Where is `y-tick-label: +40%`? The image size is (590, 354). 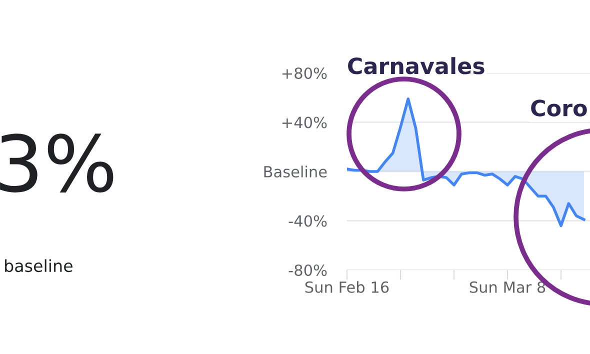 y-tick-label: +40% is located at coordinates (304, 122).